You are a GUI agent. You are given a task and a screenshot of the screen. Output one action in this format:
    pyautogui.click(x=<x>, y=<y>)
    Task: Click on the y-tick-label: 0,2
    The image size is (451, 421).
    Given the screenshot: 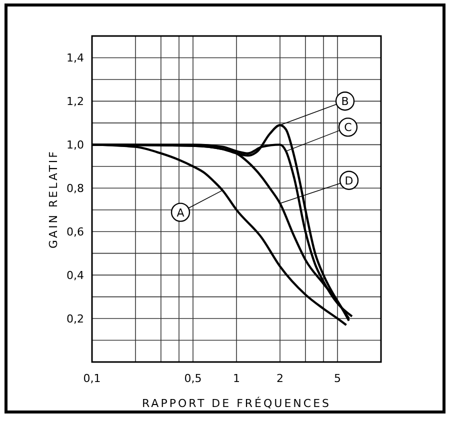 What is the action you would take?
    pyautogui.click(x=75, y=319)
    